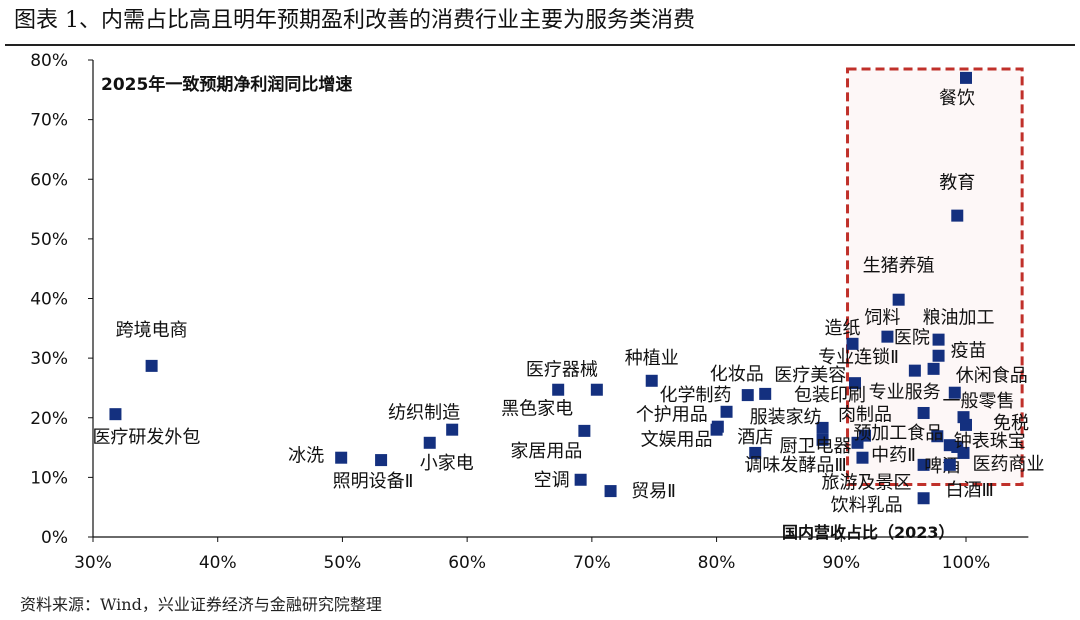 This screenshot has height=620, width=1080. What do you see at coordinates (677, 440) in the screenshot?
I see `data-label: 文娱用品` at bounding box center [677, 440].